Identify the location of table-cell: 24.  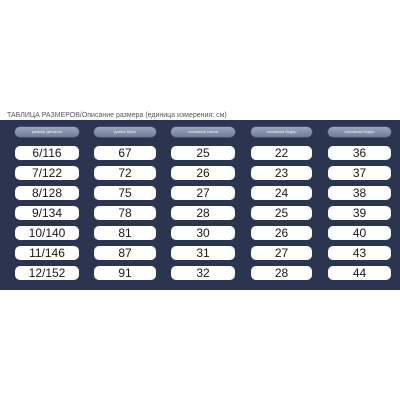
(281, 193).